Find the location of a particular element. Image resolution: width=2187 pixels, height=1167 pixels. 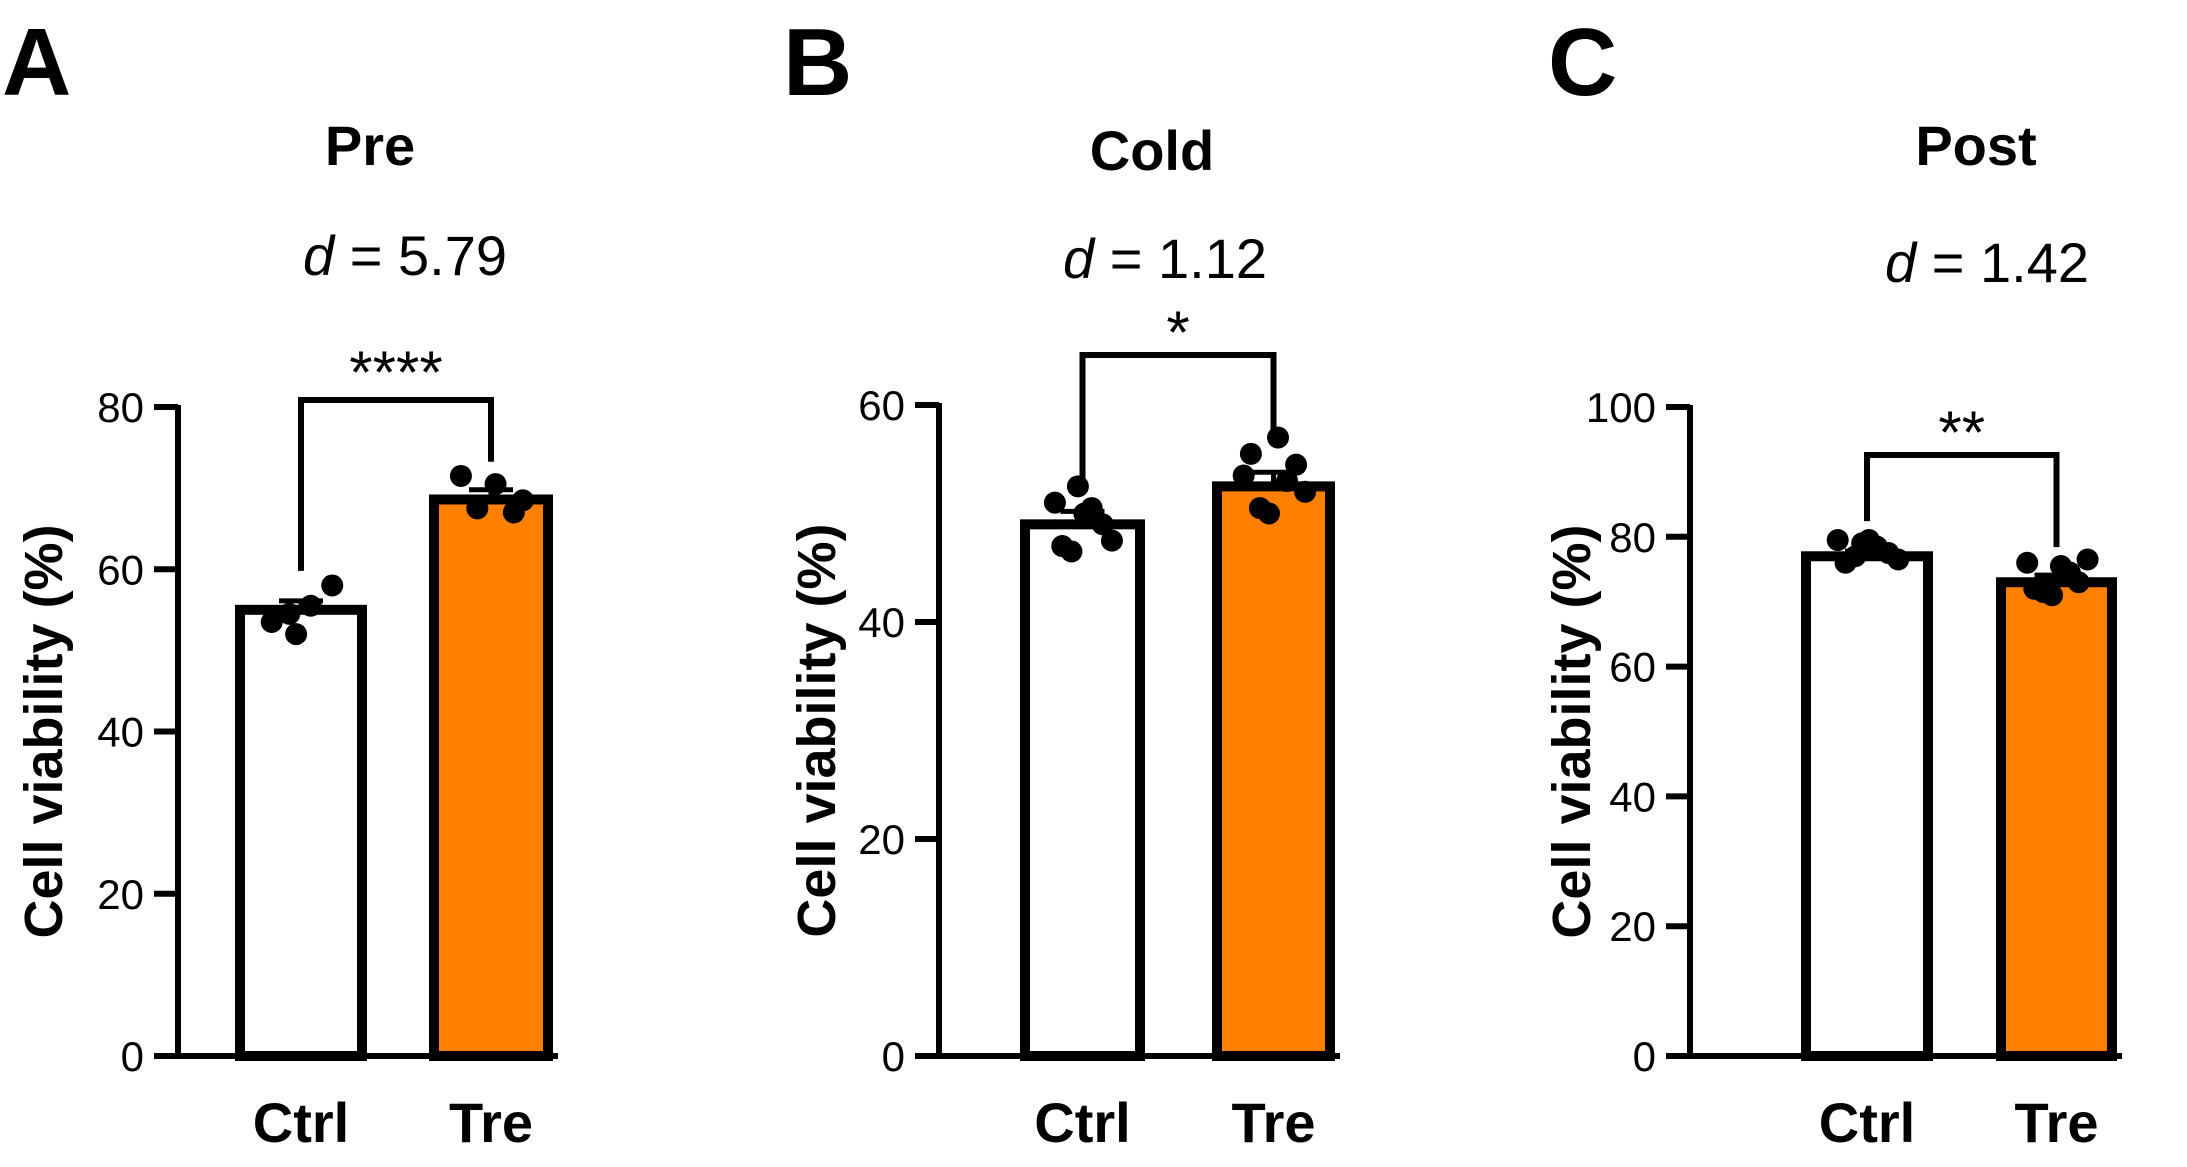

effect-size-label: d = 1.12 is located at coordinates (1165, 258).